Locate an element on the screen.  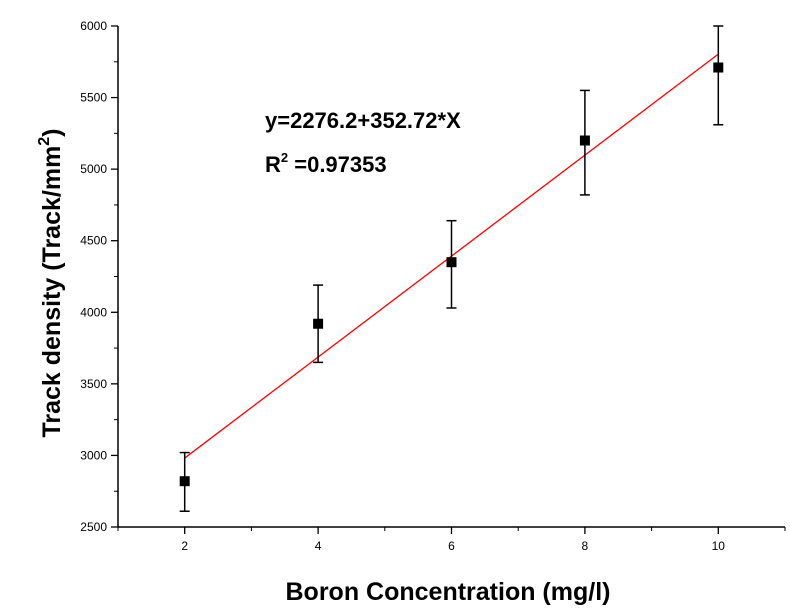
y-tick-label: 3500 is located at coordinates (93, 384).